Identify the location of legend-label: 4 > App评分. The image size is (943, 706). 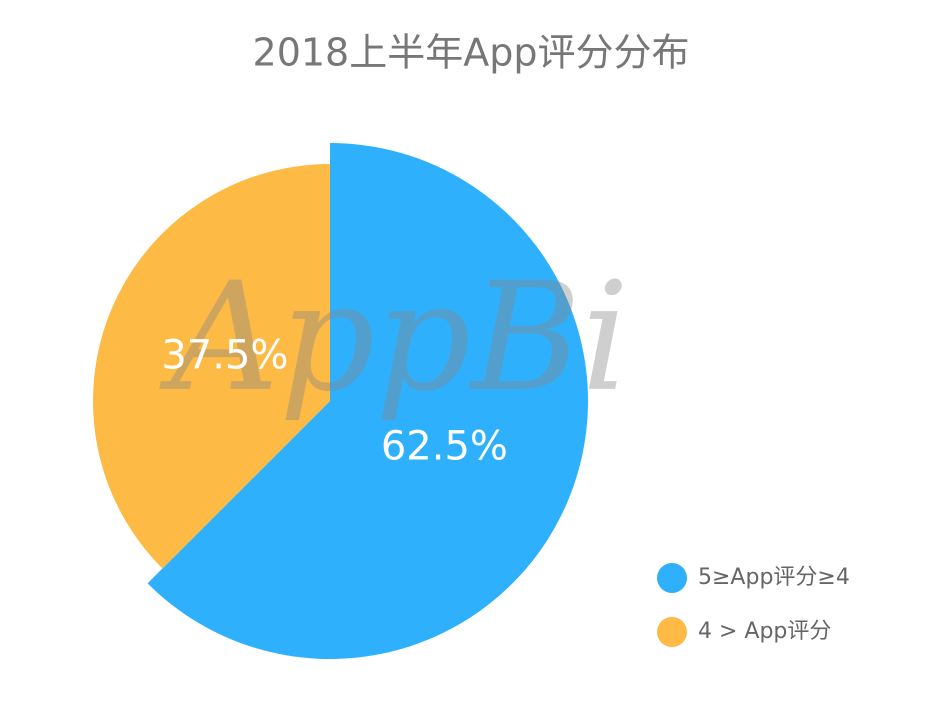
(764, 631).